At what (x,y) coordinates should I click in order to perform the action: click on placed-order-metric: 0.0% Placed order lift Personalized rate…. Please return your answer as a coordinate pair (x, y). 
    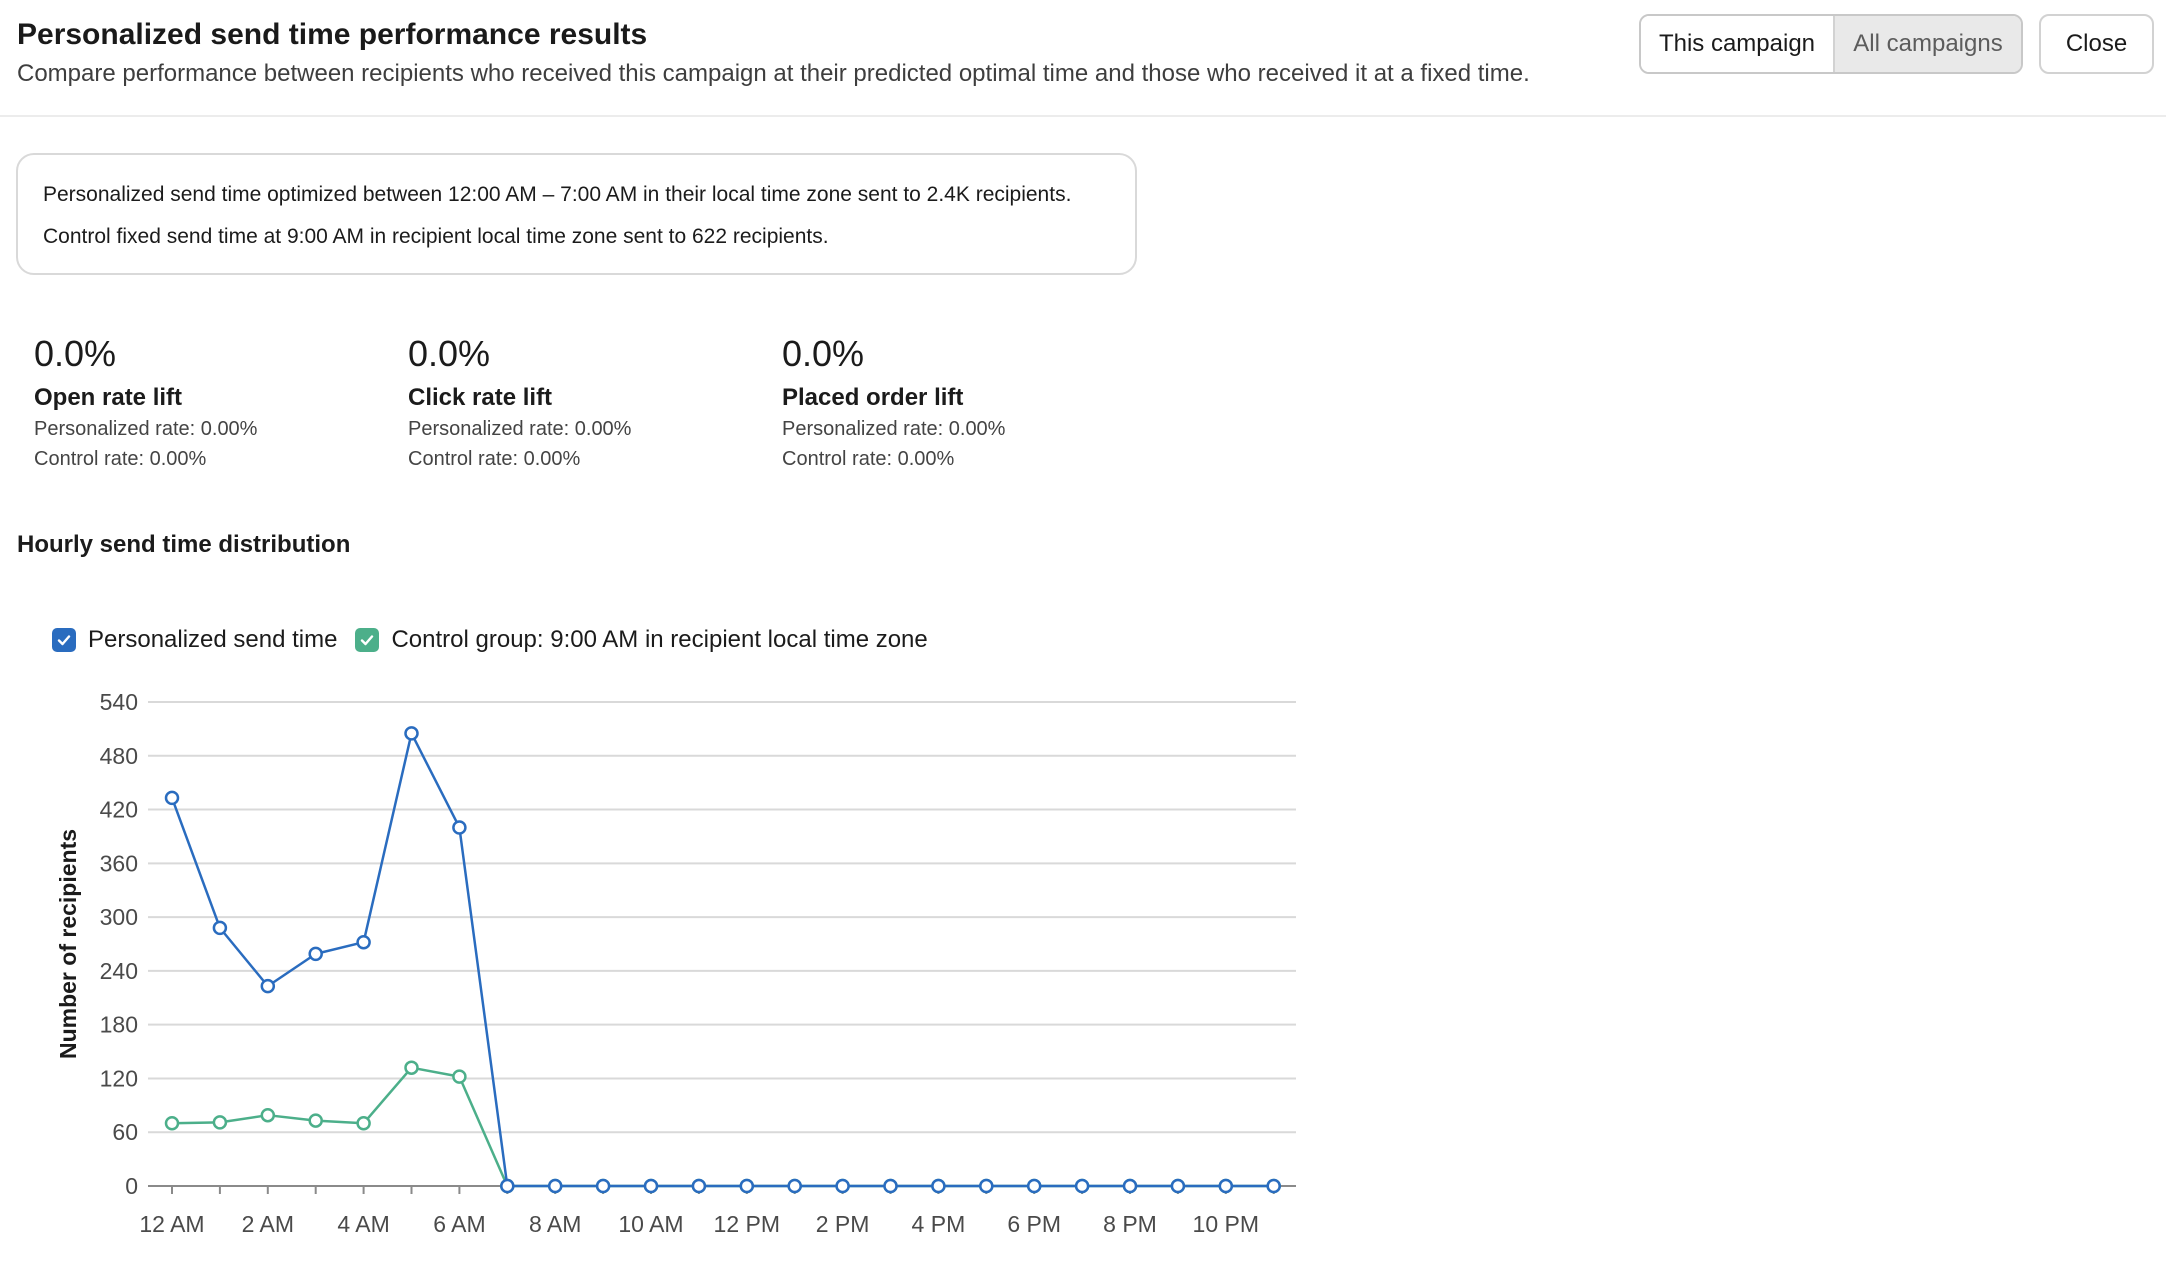
    Looking at the image, I should click on (962, 402).